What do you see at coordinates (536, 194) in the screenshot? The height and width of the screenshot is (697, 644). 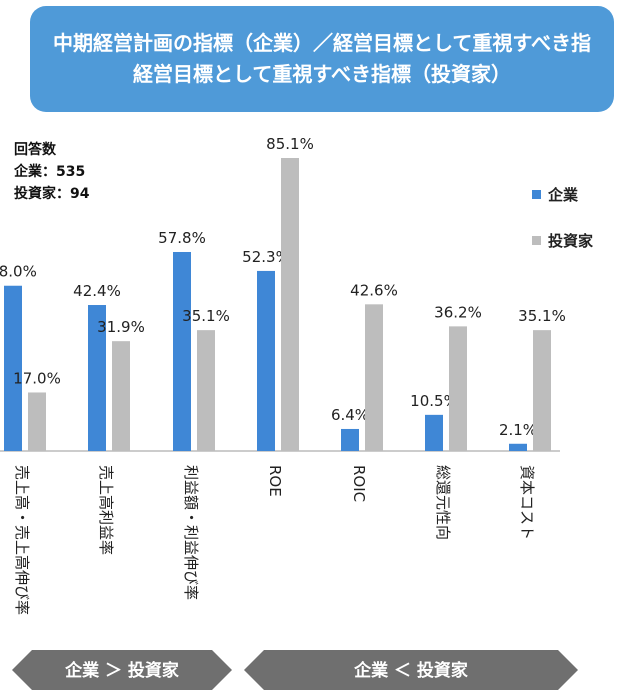 I see `legend-swatch-company` at bounding box center [536, 194].